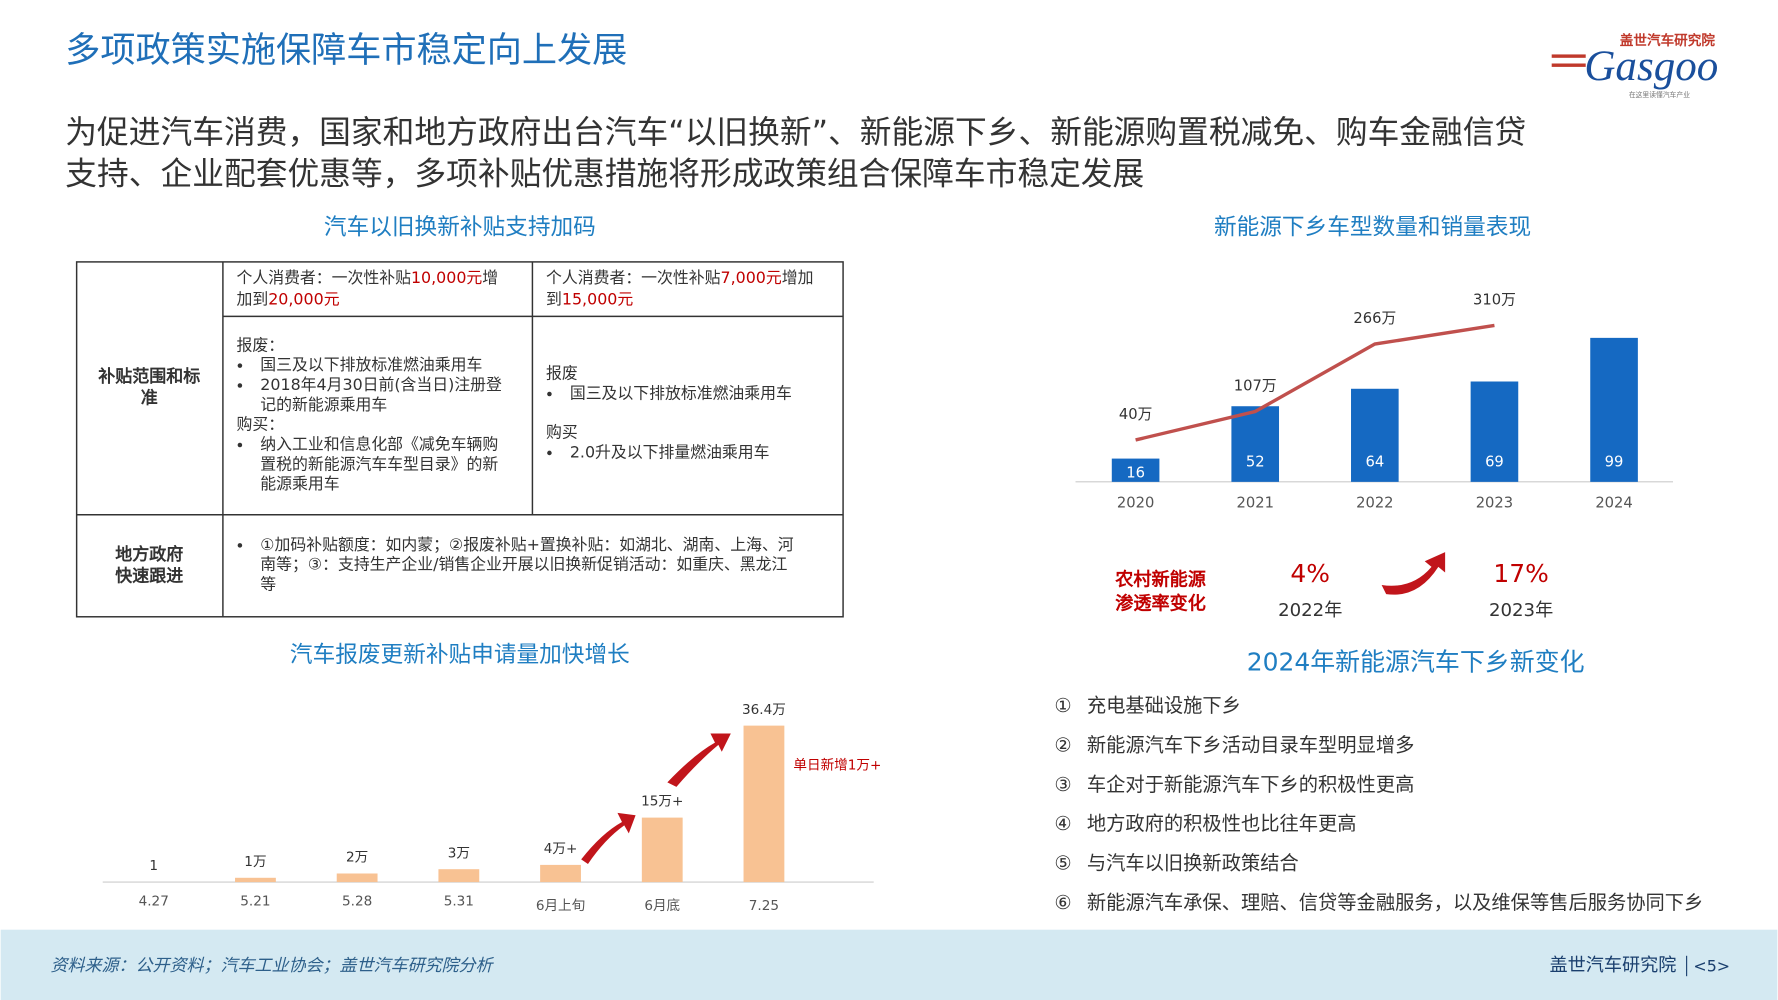  What do you see at coordinates (1251, 784) in the screenshot?
I see `list-text: 车企对于新能源汽车下乡的积极性更高` at bounding box center [1251, 784].